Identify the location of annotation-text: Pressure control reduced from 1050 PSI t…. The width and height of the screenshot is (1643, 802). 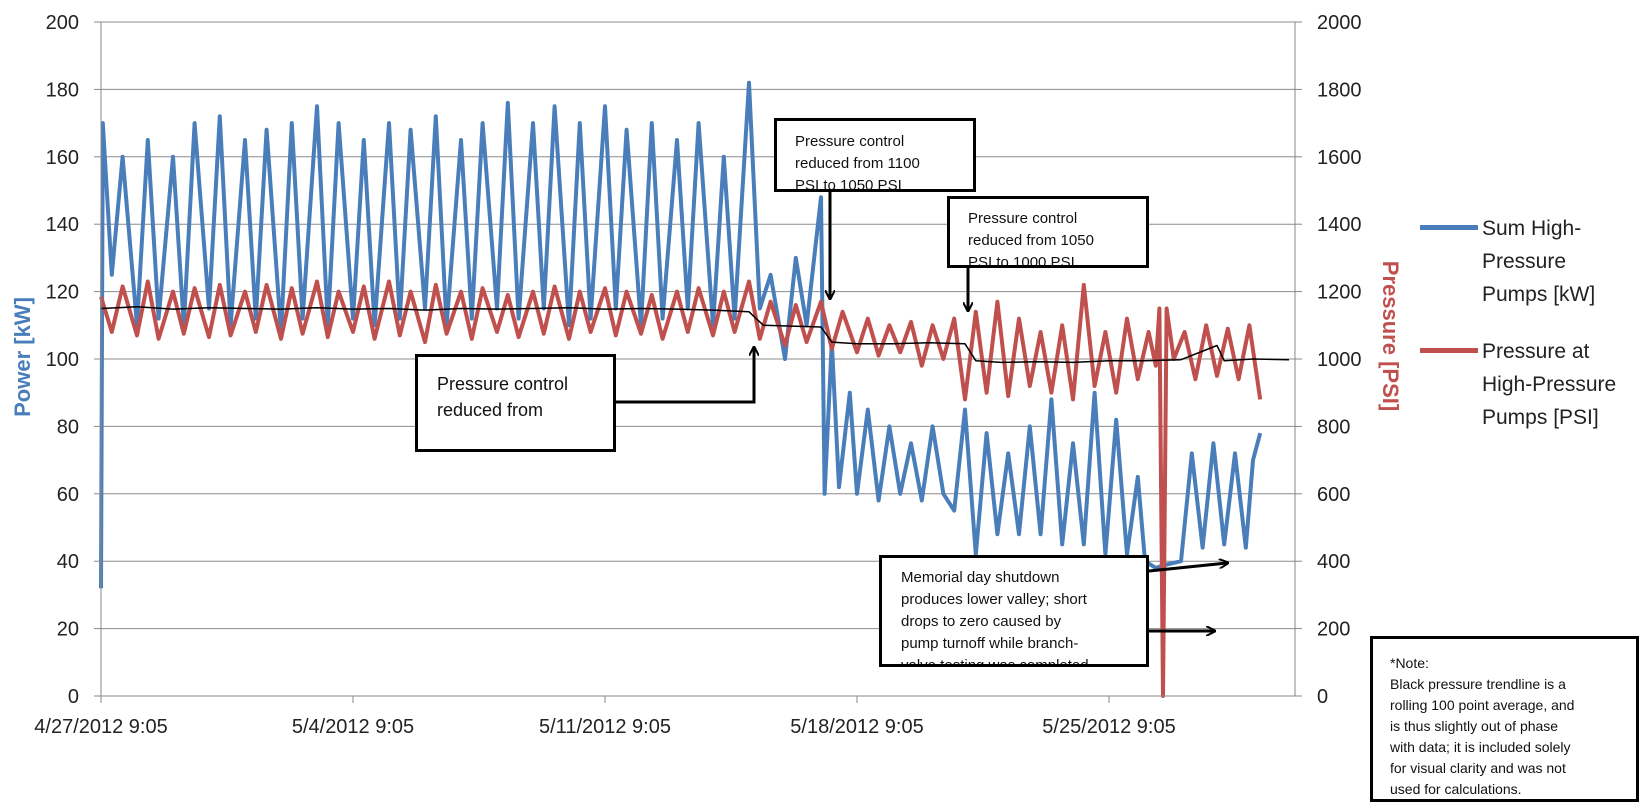
(1031, 239).